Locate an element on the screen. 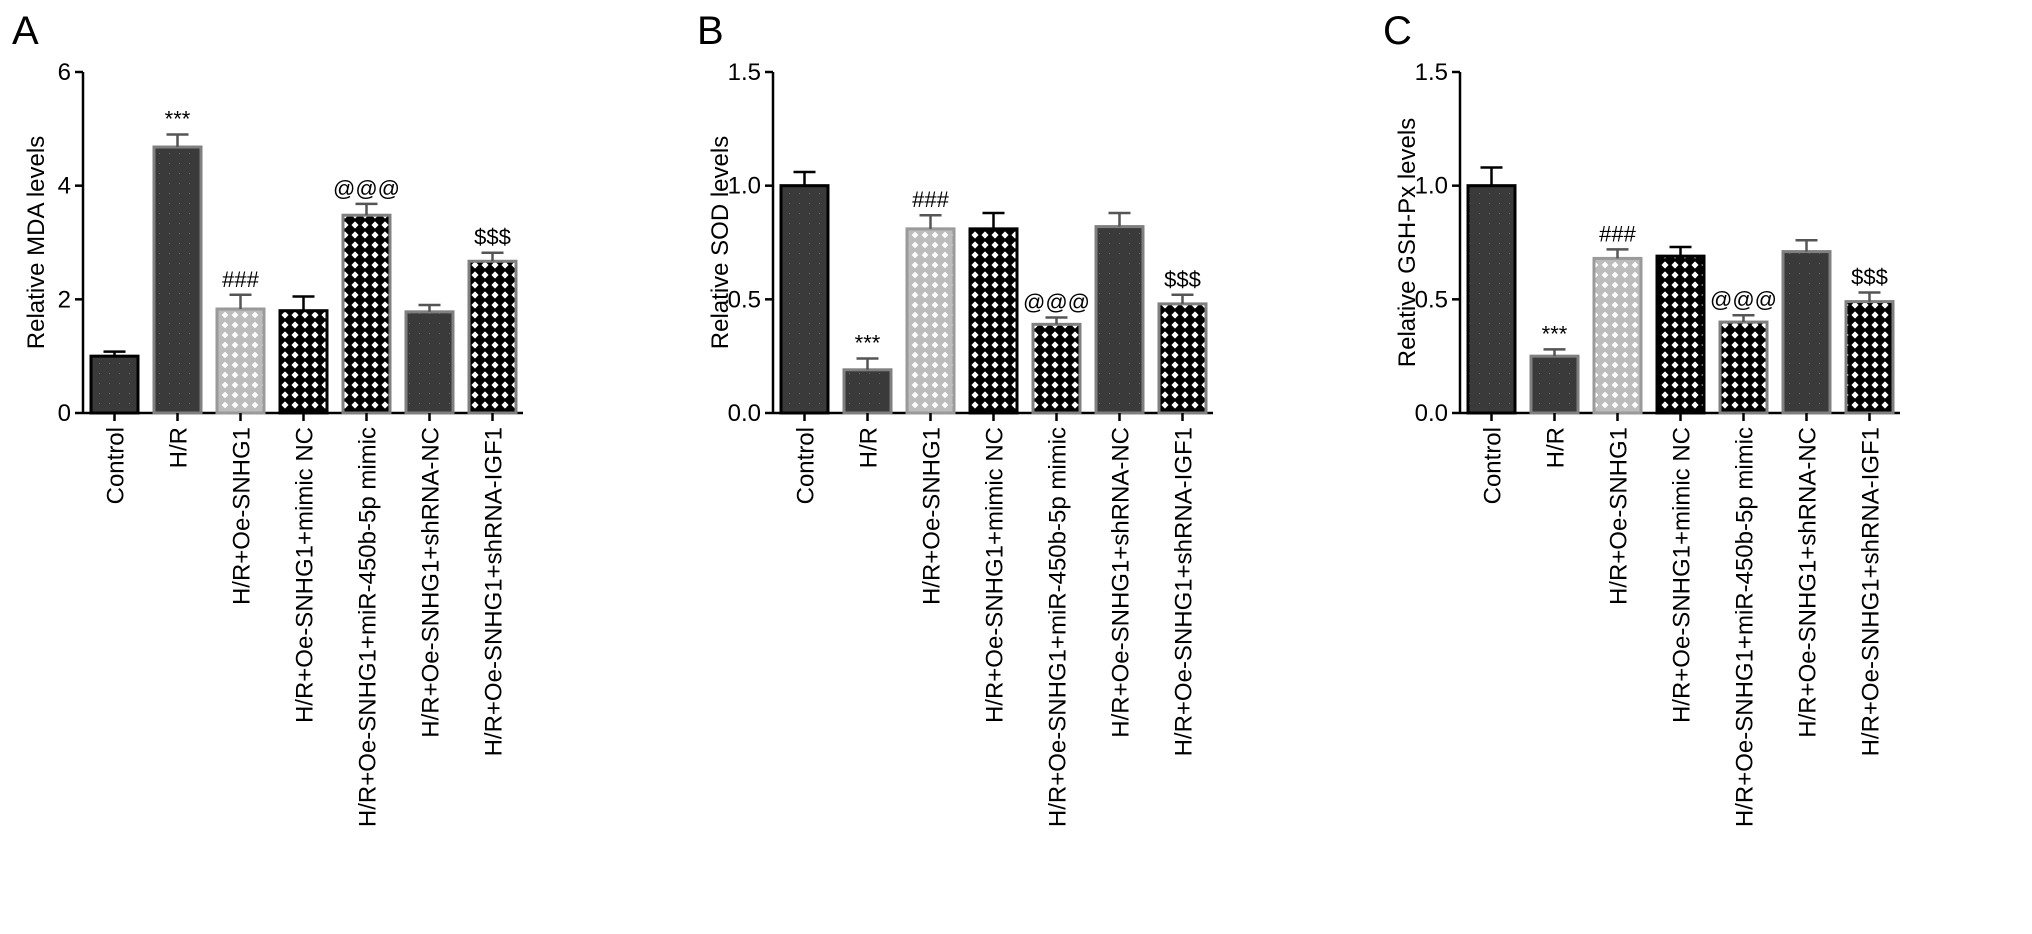 This screenshot has width=2032, height=934. y-tick-label: 6 is located at coordinates (64, 72).